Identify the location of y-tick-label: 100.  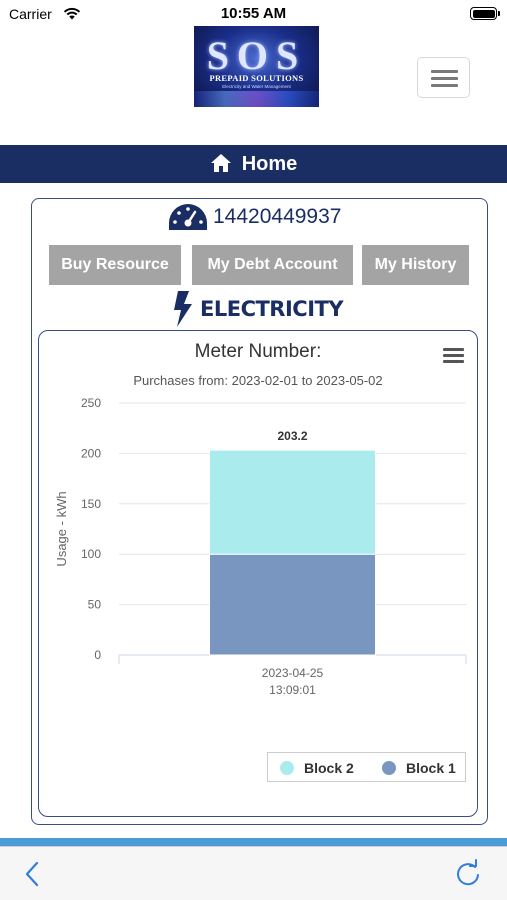
(91, 554).